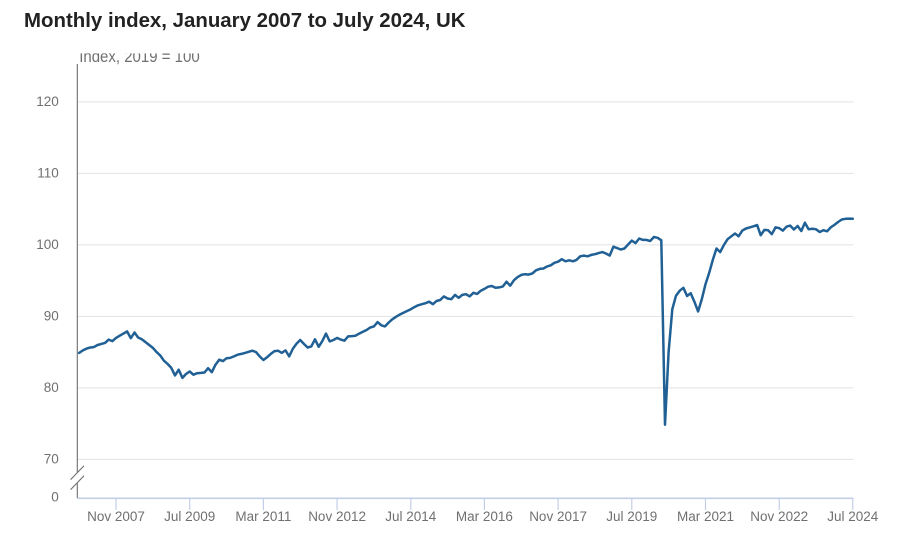  I want to click on svg-text: 120, so click(47, 101).